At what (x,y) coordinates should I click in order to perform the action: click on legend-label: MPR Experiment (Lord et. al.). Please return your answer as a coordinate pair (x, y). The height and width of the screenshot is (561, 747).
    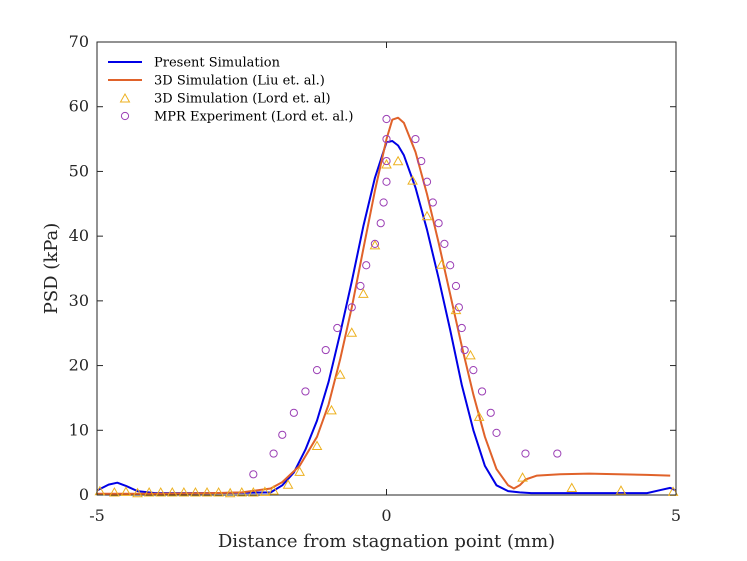
    Looking at the image, I should click on (253, 117).